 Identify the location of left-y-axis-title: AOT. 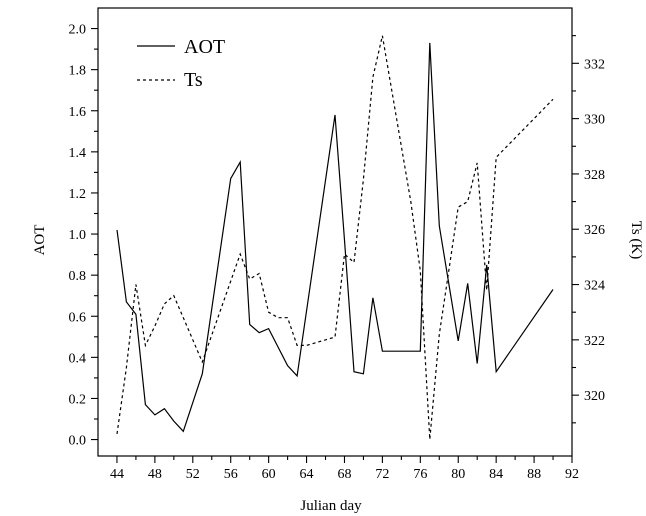
(40, 240).